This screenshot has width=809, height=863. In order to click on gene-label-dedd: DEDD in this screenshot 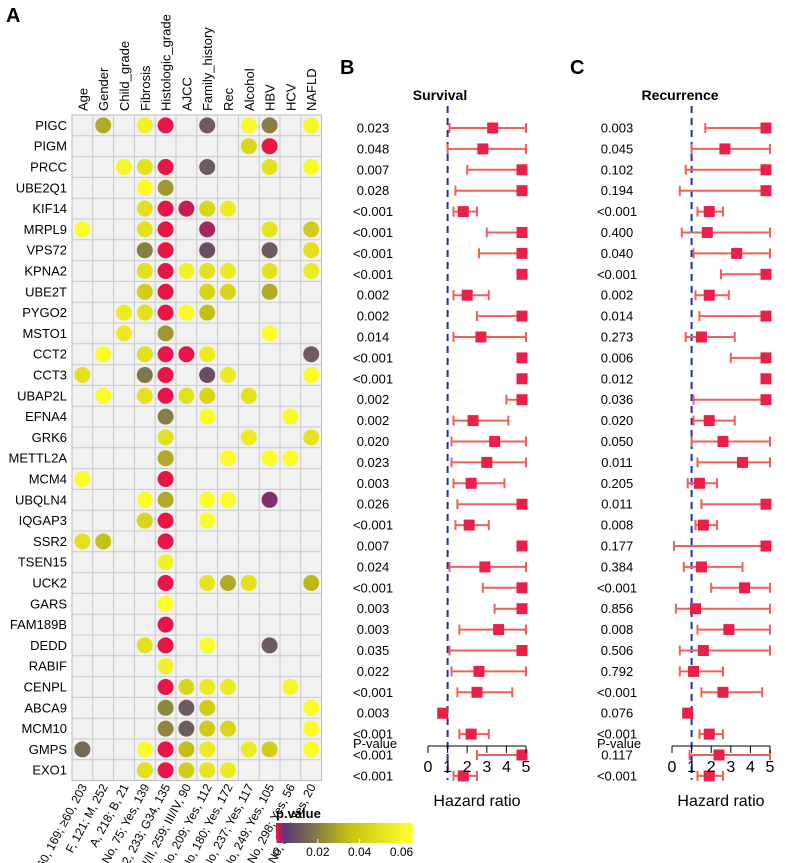, I will do `click(48, 645)`.